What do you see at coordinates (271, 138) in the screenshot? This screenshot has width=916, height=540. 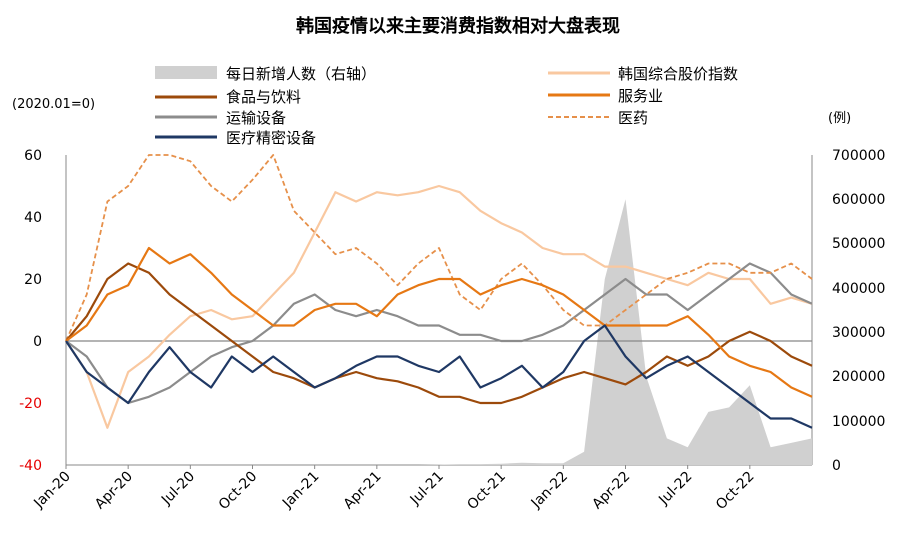 I see `legend-label-medical-device: 医疗精密设备` at bounding box center [271, 138].